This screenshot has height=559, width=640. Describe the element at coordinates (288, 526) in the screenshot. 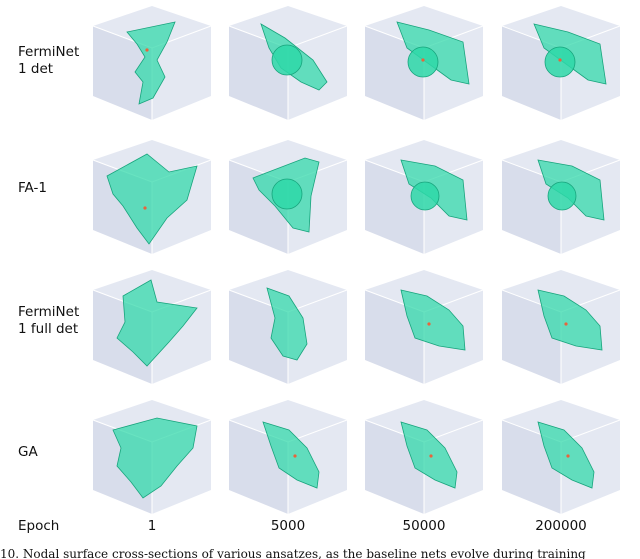

I see `epoch-label-5000: 5000` at that location.